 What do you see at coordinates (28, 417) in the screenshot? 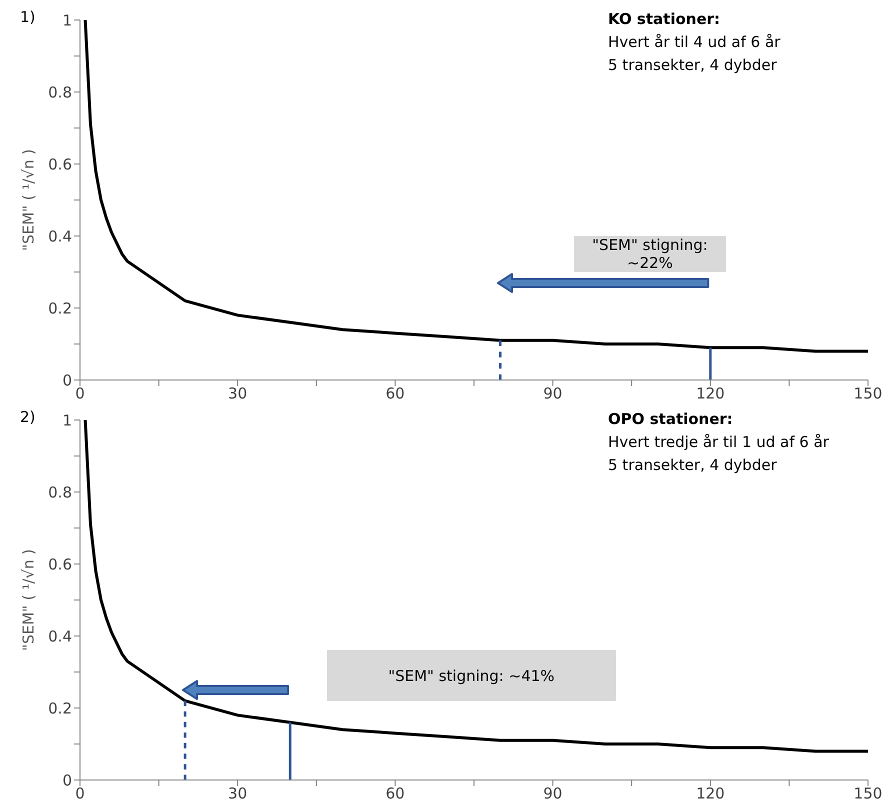
I see `text: 2)` at bounding box center [28, 417].